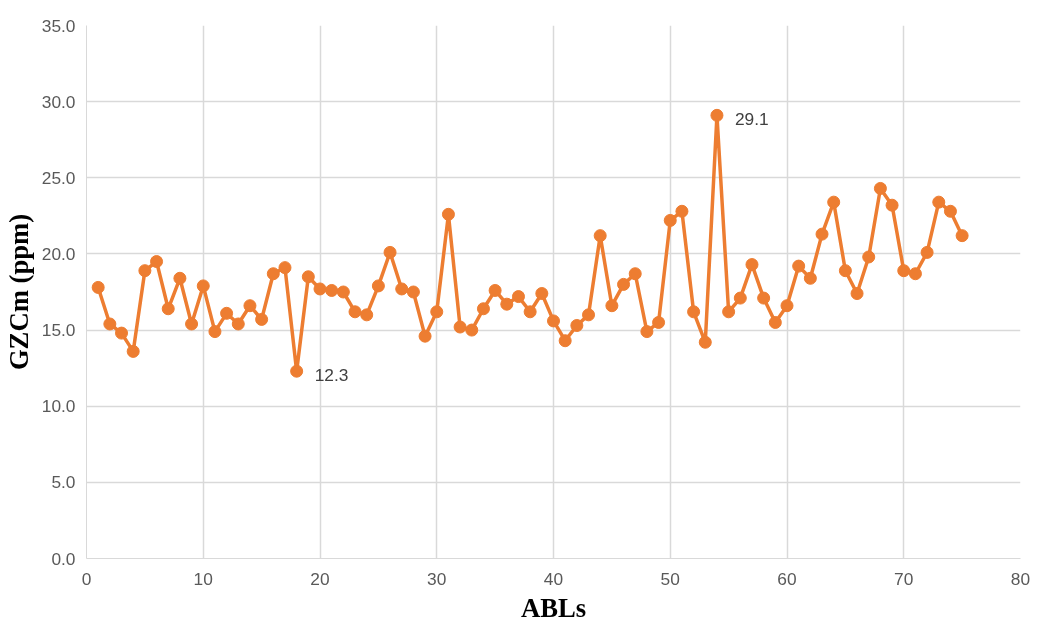  What do you see at coordinates (320, 578) in the screenshot?
I see `x-tick-label: 20` at bounding box center [320, 578].